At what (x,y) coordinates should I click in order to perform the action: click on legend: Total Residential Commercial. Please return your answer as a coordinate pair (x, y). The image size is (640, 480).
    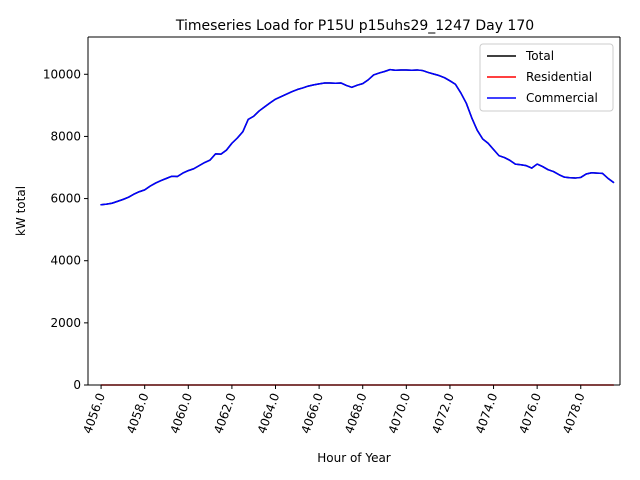
    Looking at the image, I should click on (546, 77).